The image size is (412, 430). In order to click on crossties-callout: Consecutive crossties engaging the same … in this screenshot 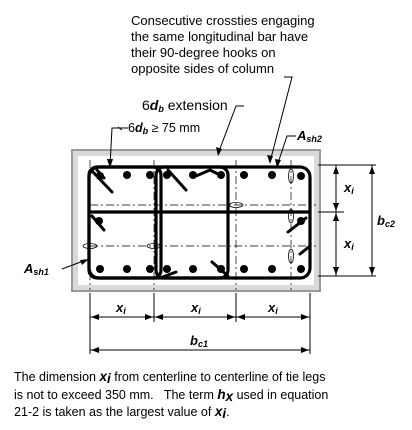, I will do `click(223, 45)`.